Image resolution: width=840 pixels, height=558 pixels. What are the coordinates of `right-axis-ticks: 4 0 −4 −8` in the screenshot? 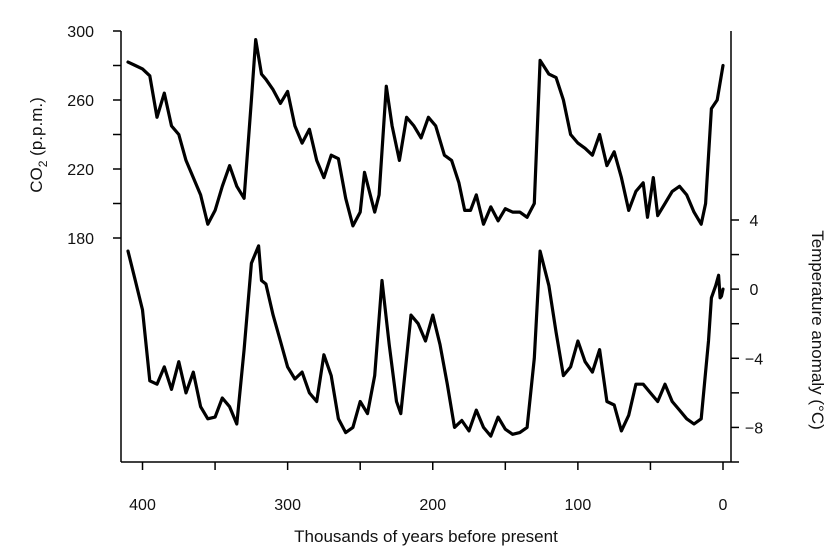 It's located at (747, 338).